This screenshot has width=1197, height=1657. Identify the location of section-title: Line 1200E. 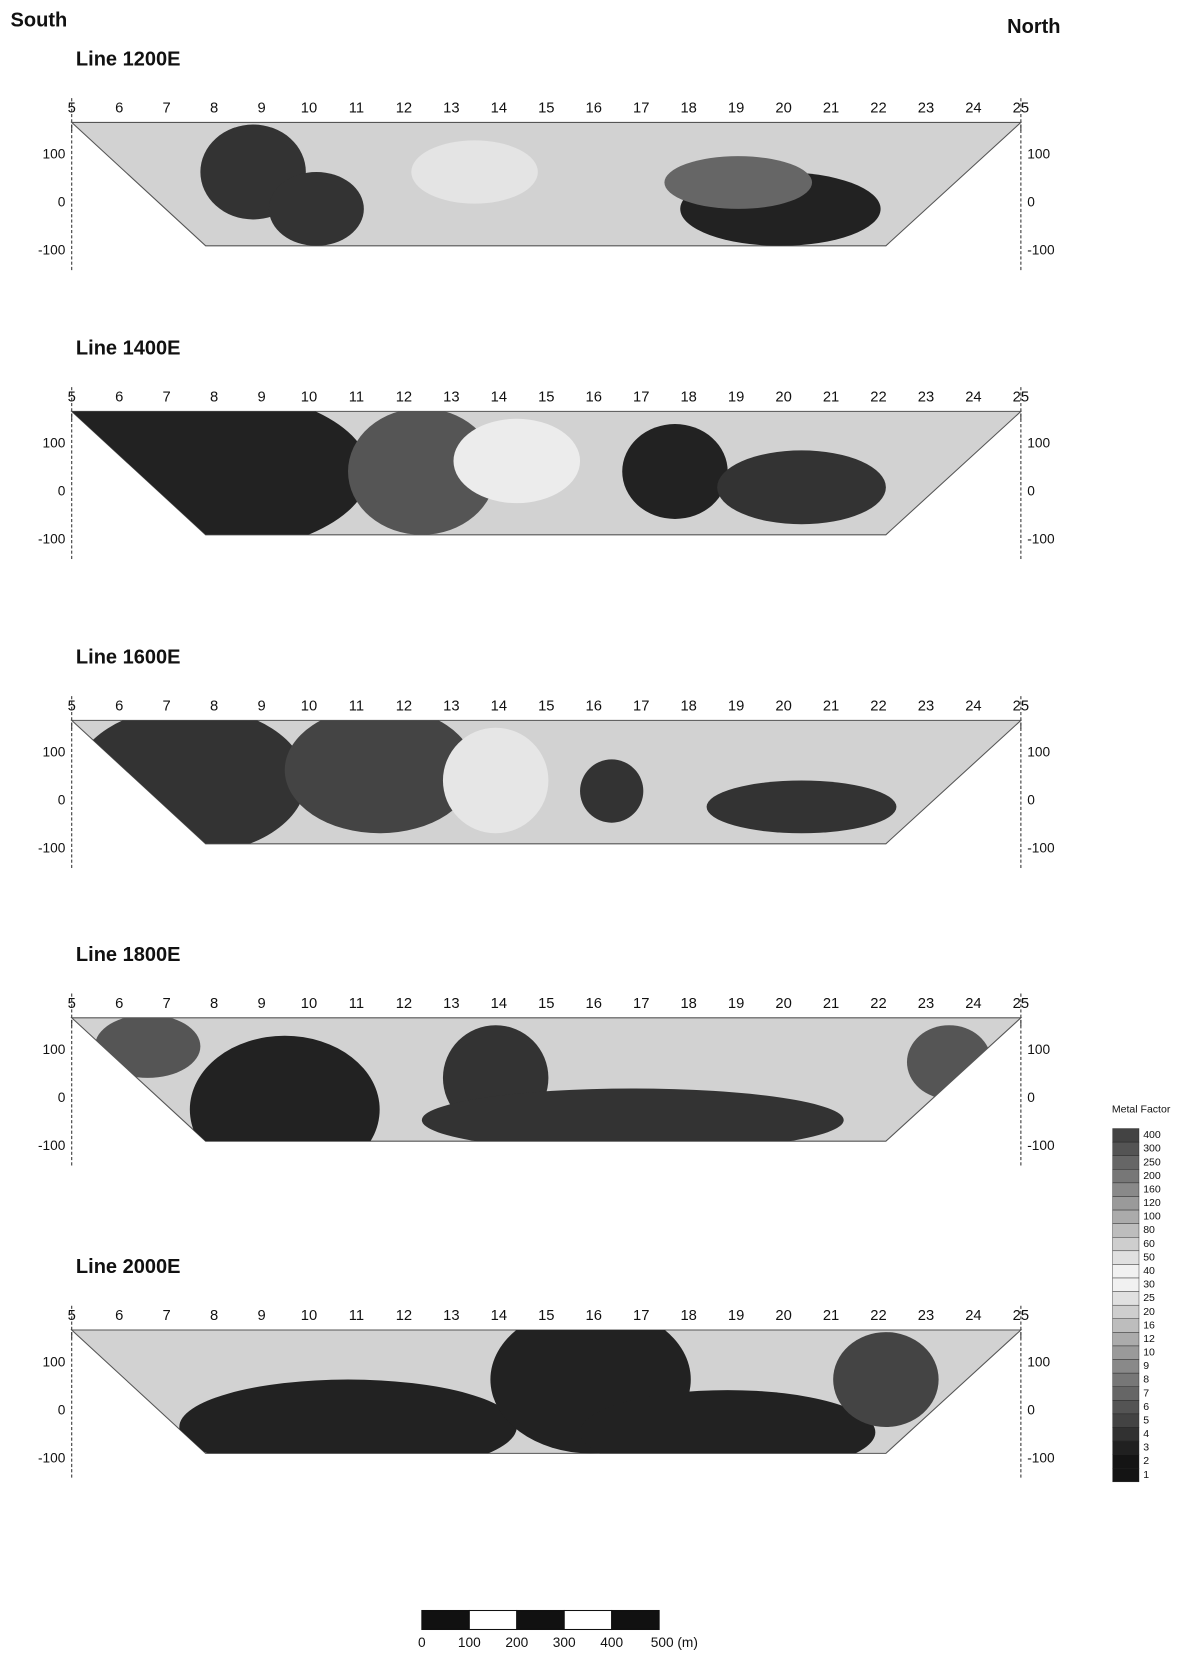
(128, 60).